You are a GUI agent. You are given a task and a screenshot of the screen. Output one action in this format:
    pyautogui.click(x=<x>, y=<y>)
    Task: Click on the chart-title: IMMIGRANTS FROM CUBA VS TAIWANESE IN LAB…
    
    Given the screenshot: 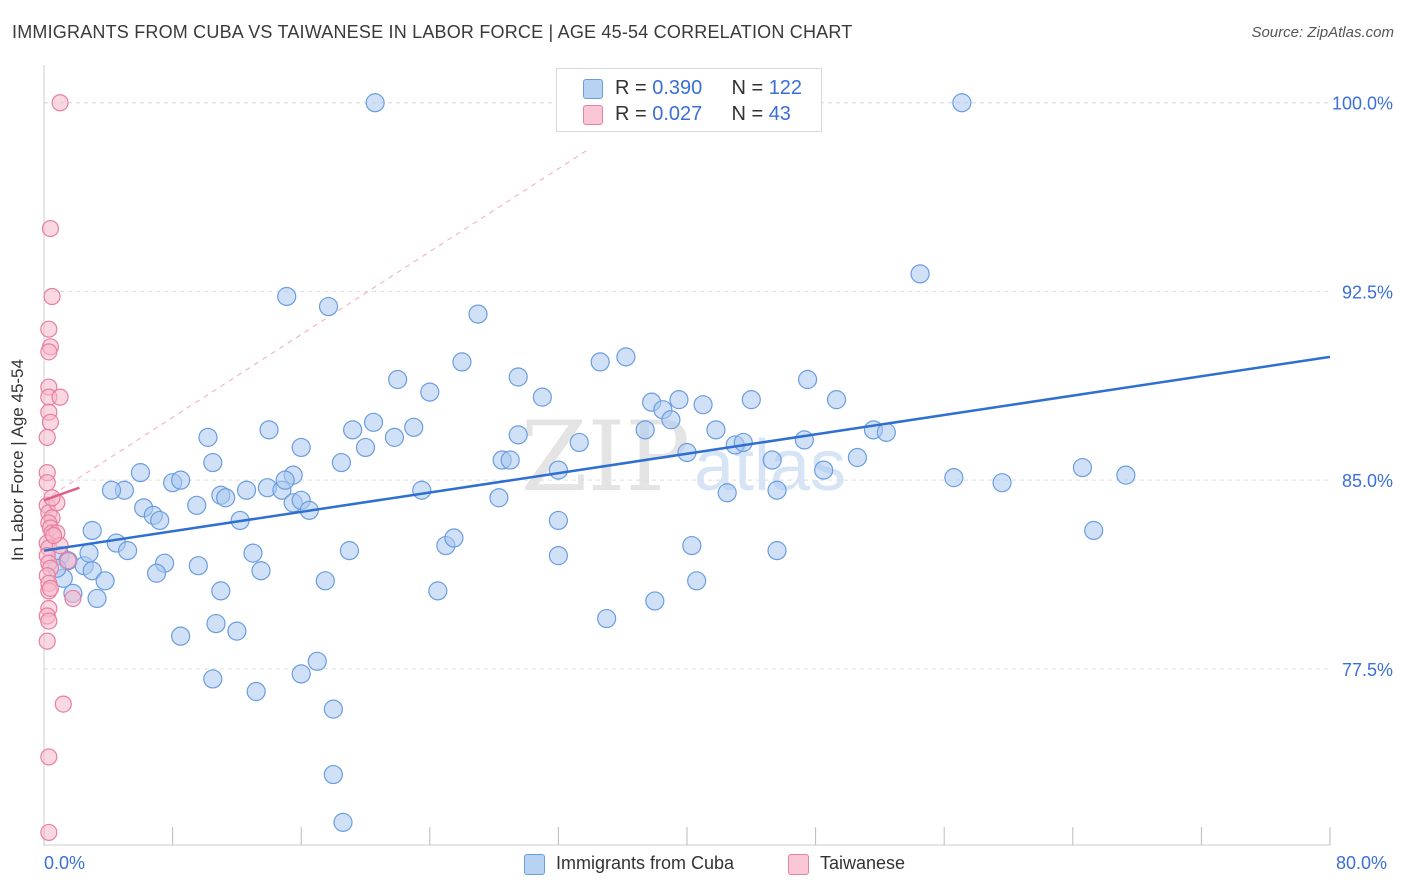 What is the action you would take?
    pyautogui.click(x=432, y=32)
    